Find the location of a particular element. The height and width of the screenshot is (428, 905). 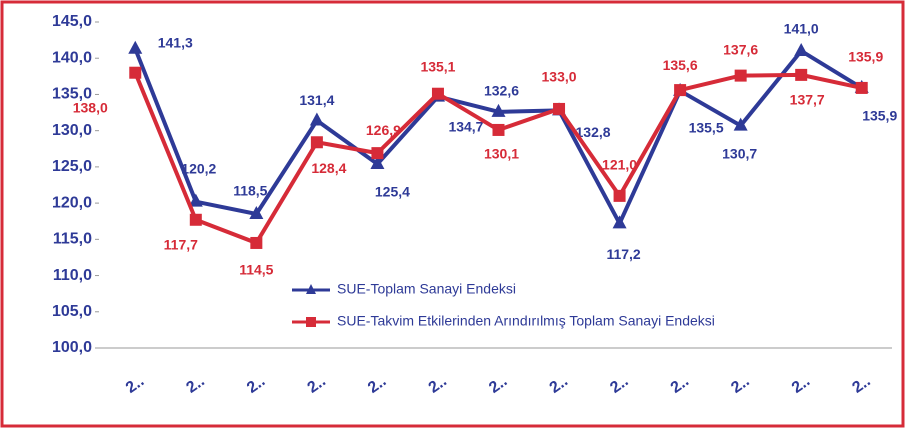

data-label: 133,0 is located at coordinates (559, 77).